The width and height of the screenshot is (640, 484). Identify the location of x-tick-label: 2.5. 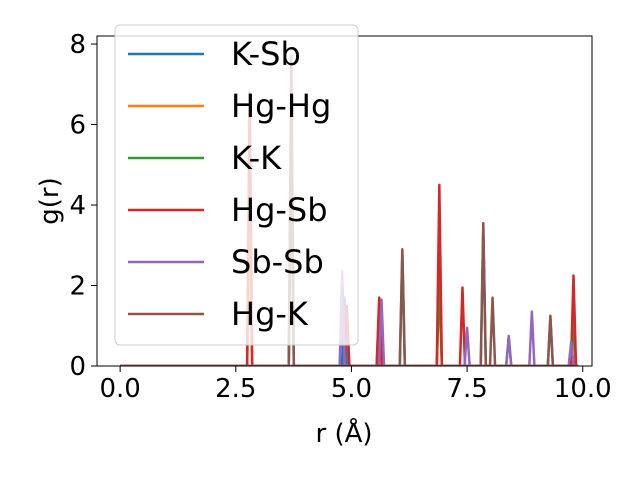
(235, 389).